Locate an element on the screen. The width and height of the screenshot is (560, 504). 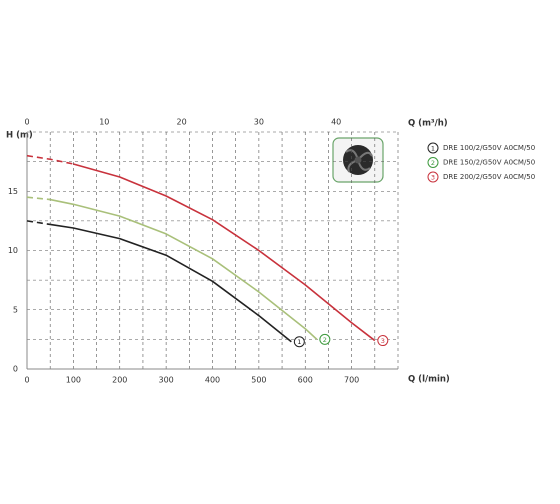
x2-tick-label: 40 is located at coordinates (336, 122).